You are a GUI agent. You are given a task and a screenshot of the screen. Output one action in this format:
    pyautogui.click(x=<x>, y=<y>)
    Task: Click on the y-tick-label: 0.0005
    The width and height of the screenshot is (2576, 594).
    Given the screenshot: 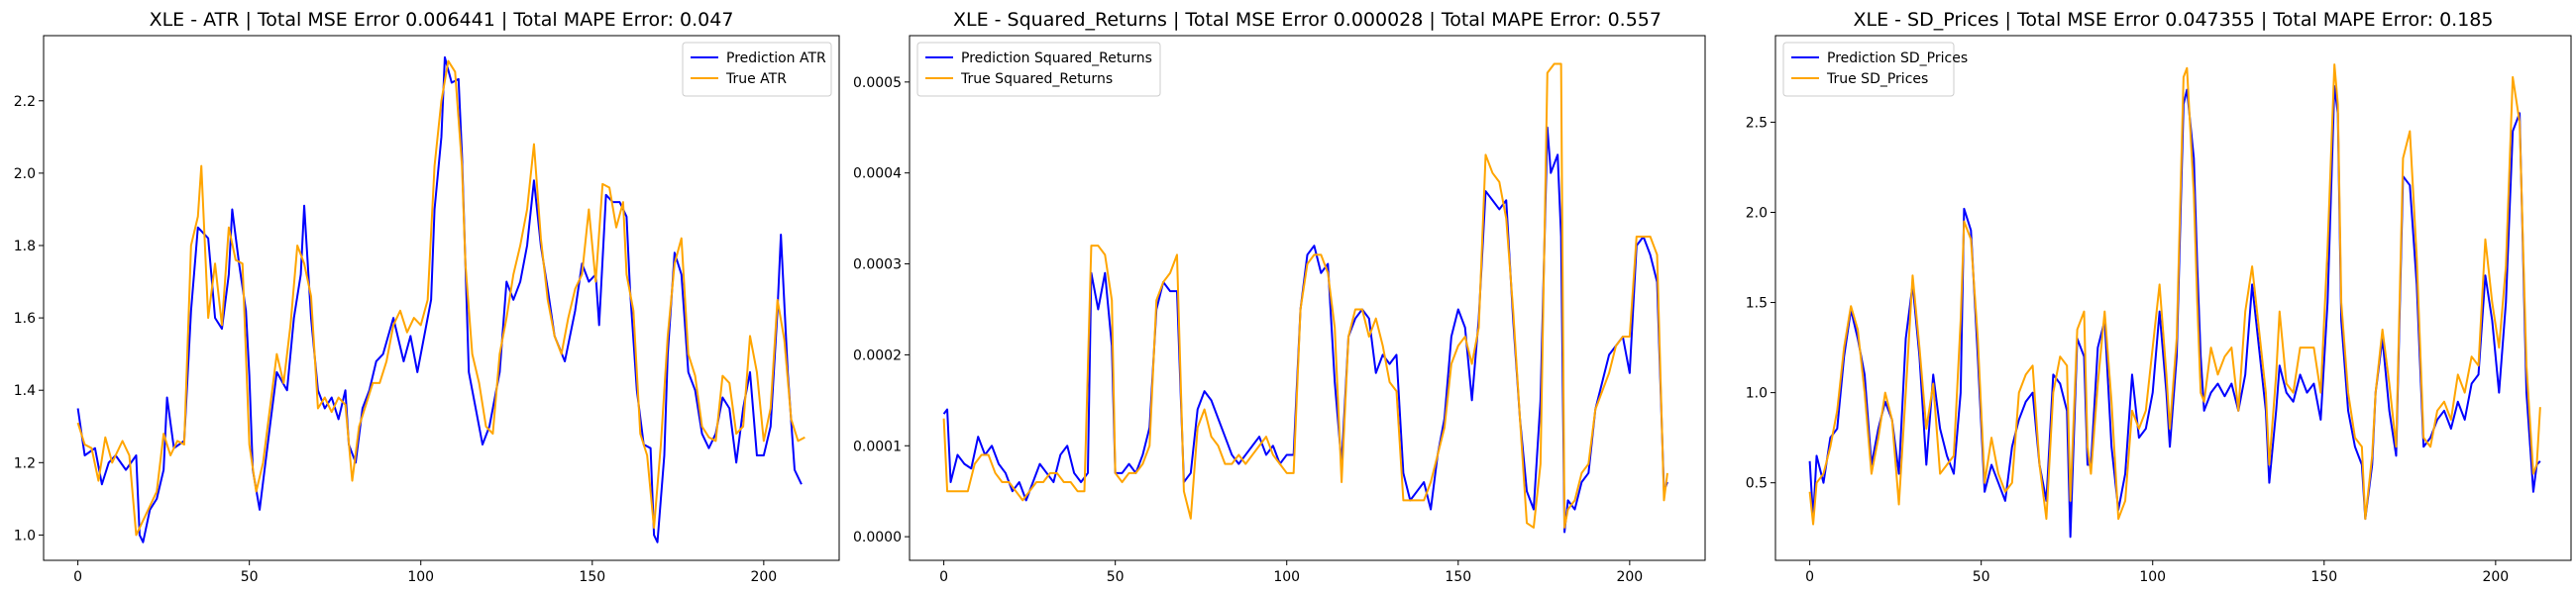 What is the action you would take?
    pyautogui.click(x=877, y=83)
    